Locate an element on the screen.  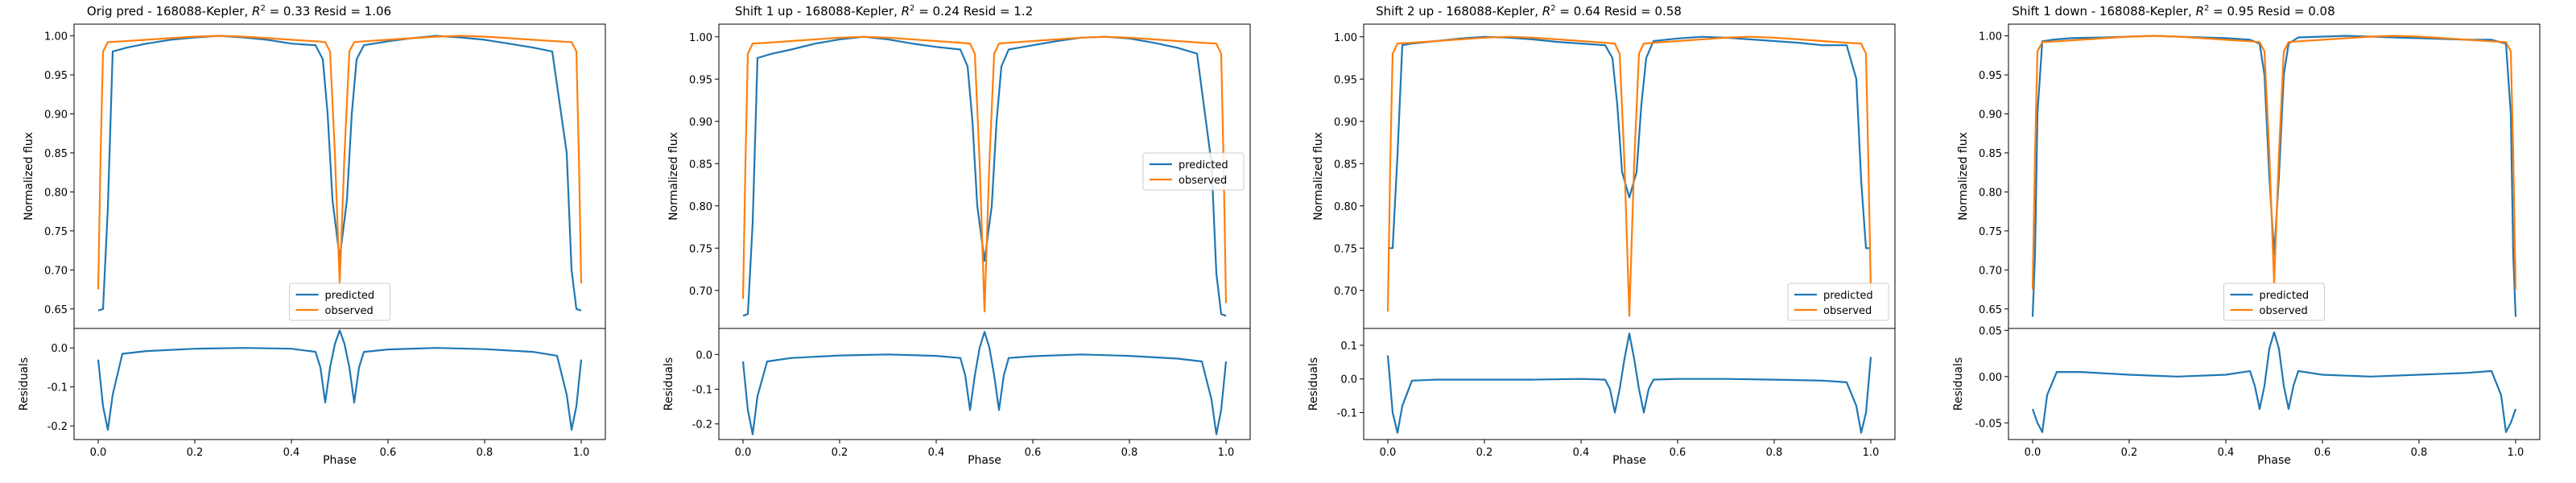
panel-4-flux-ytick-label: 0.95 is located at coordinates (1990, 76).